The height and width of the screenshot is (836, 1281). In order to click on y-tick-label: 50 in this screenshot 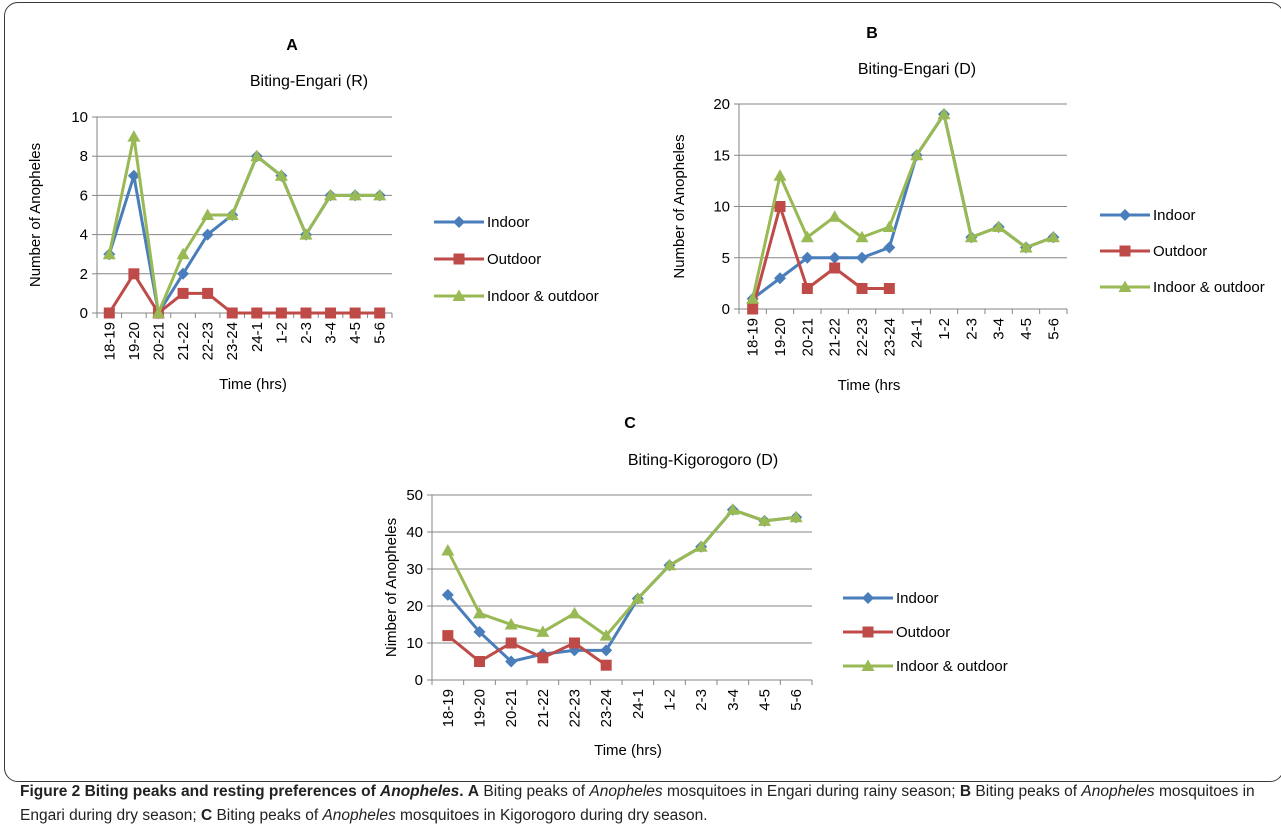, I will do `click(414, 495)`.